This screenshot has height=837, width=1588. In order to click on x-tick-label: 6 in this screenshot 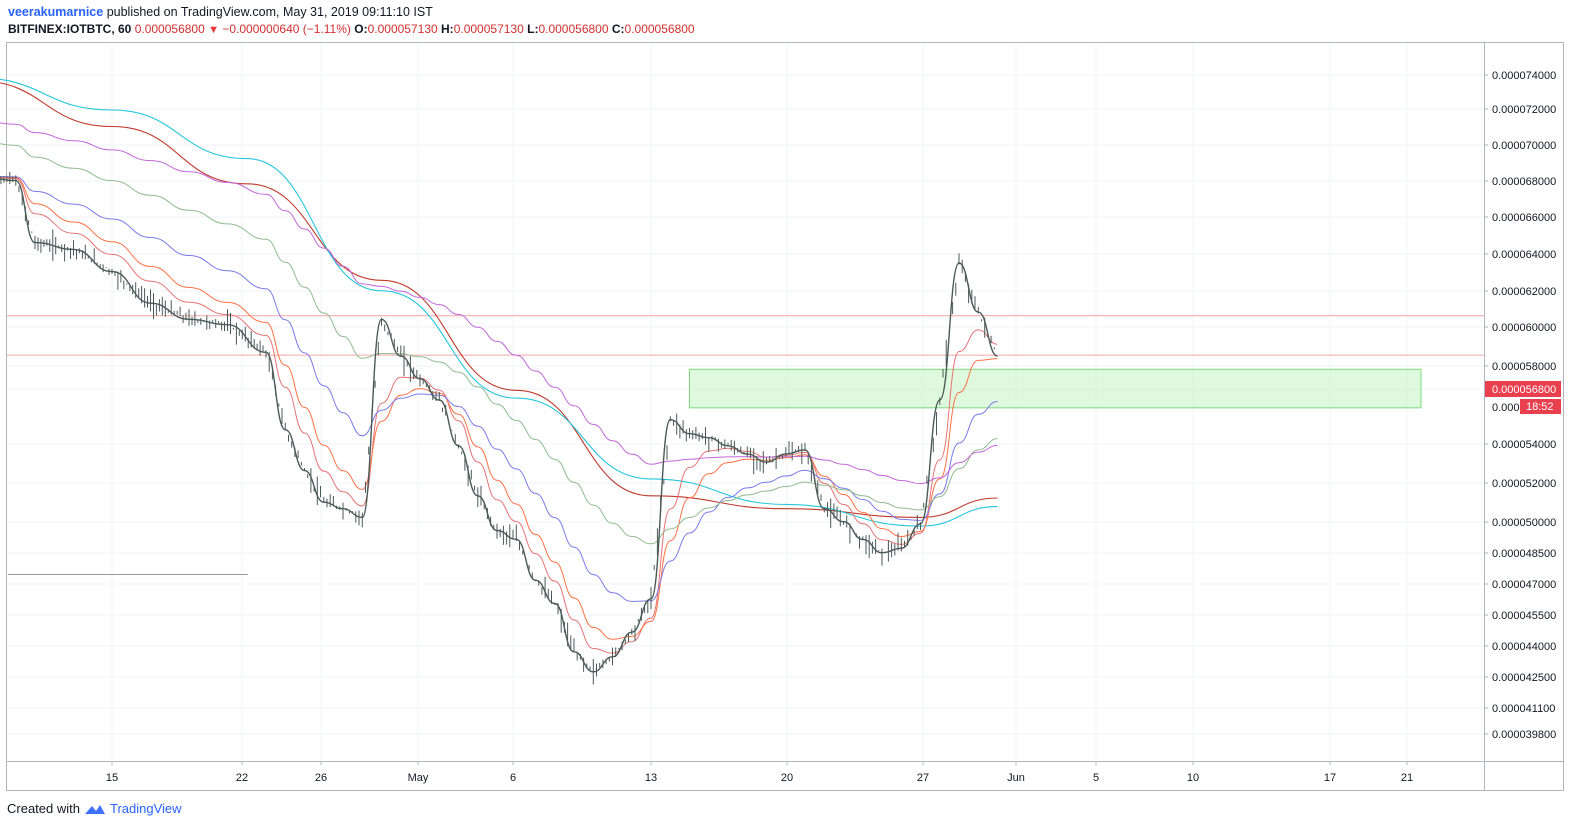, I will do `click(513, 778)`.